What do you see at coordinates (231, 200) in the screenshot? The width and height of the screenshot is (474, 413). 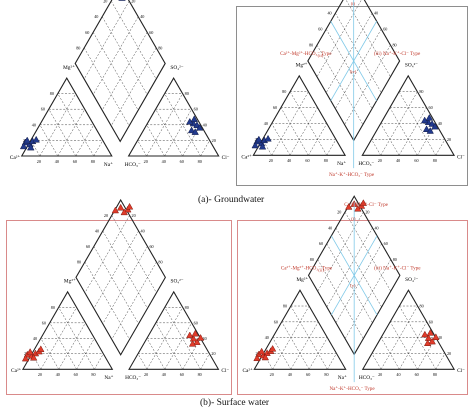 I see `caption-groundwater: (a)- Groundwater` at bounding box center [231, 200].